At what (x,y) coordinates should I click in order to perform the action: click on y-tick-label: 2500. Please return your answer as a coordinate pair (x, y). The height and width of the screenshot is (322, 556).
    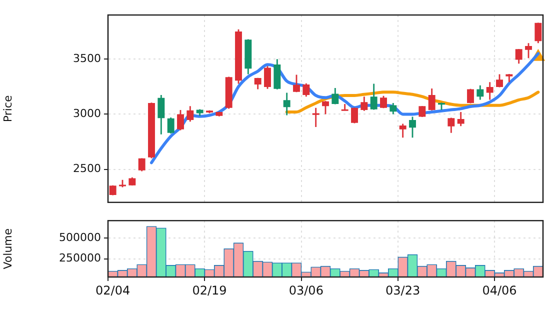
    Looking at the image, I should click on (87, 169).